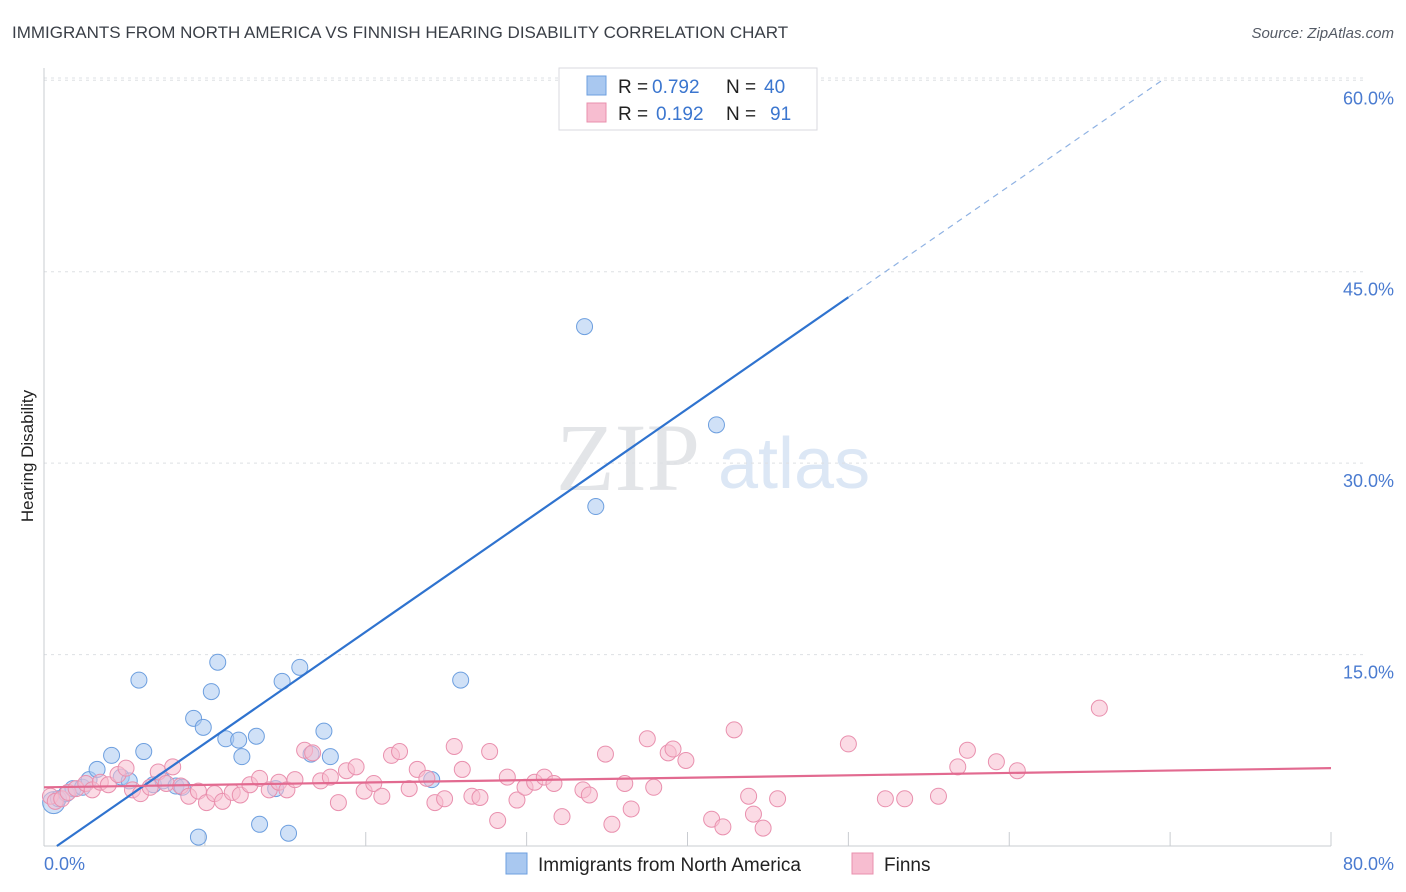  I want to click on finns-trend-line, so click(687, 778).